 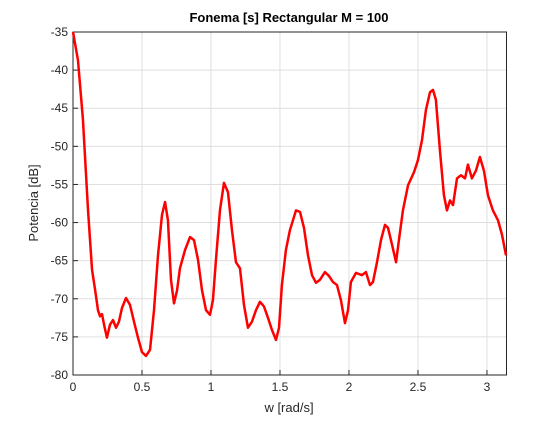 What do you see at coordinates (211, 387) in the screenshot?
I see `x-tick-label: 1` at bounding box center [211, 387].